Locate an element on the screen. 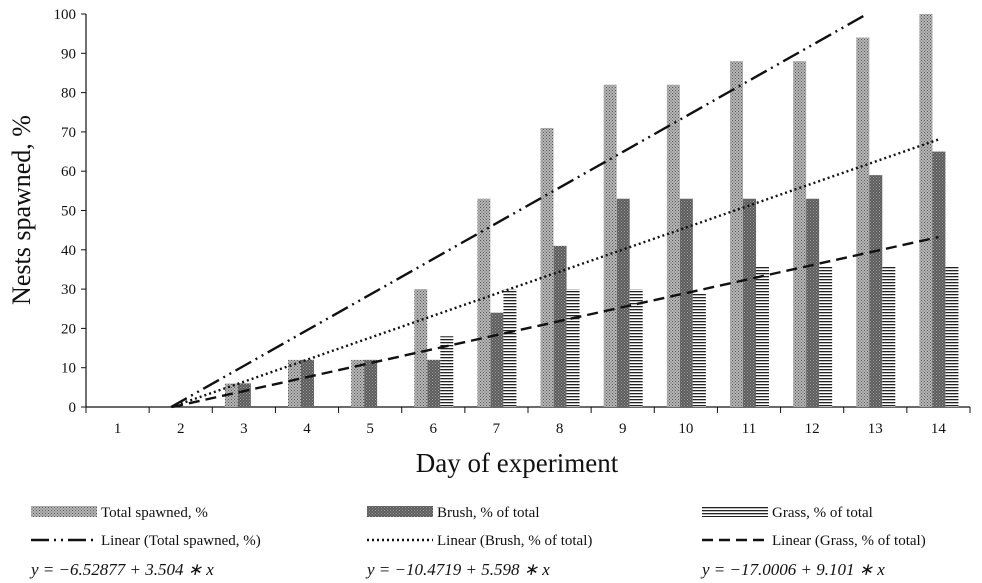  legend-label: Linear (Brush, % of total) is located at coordinates (514, 541).